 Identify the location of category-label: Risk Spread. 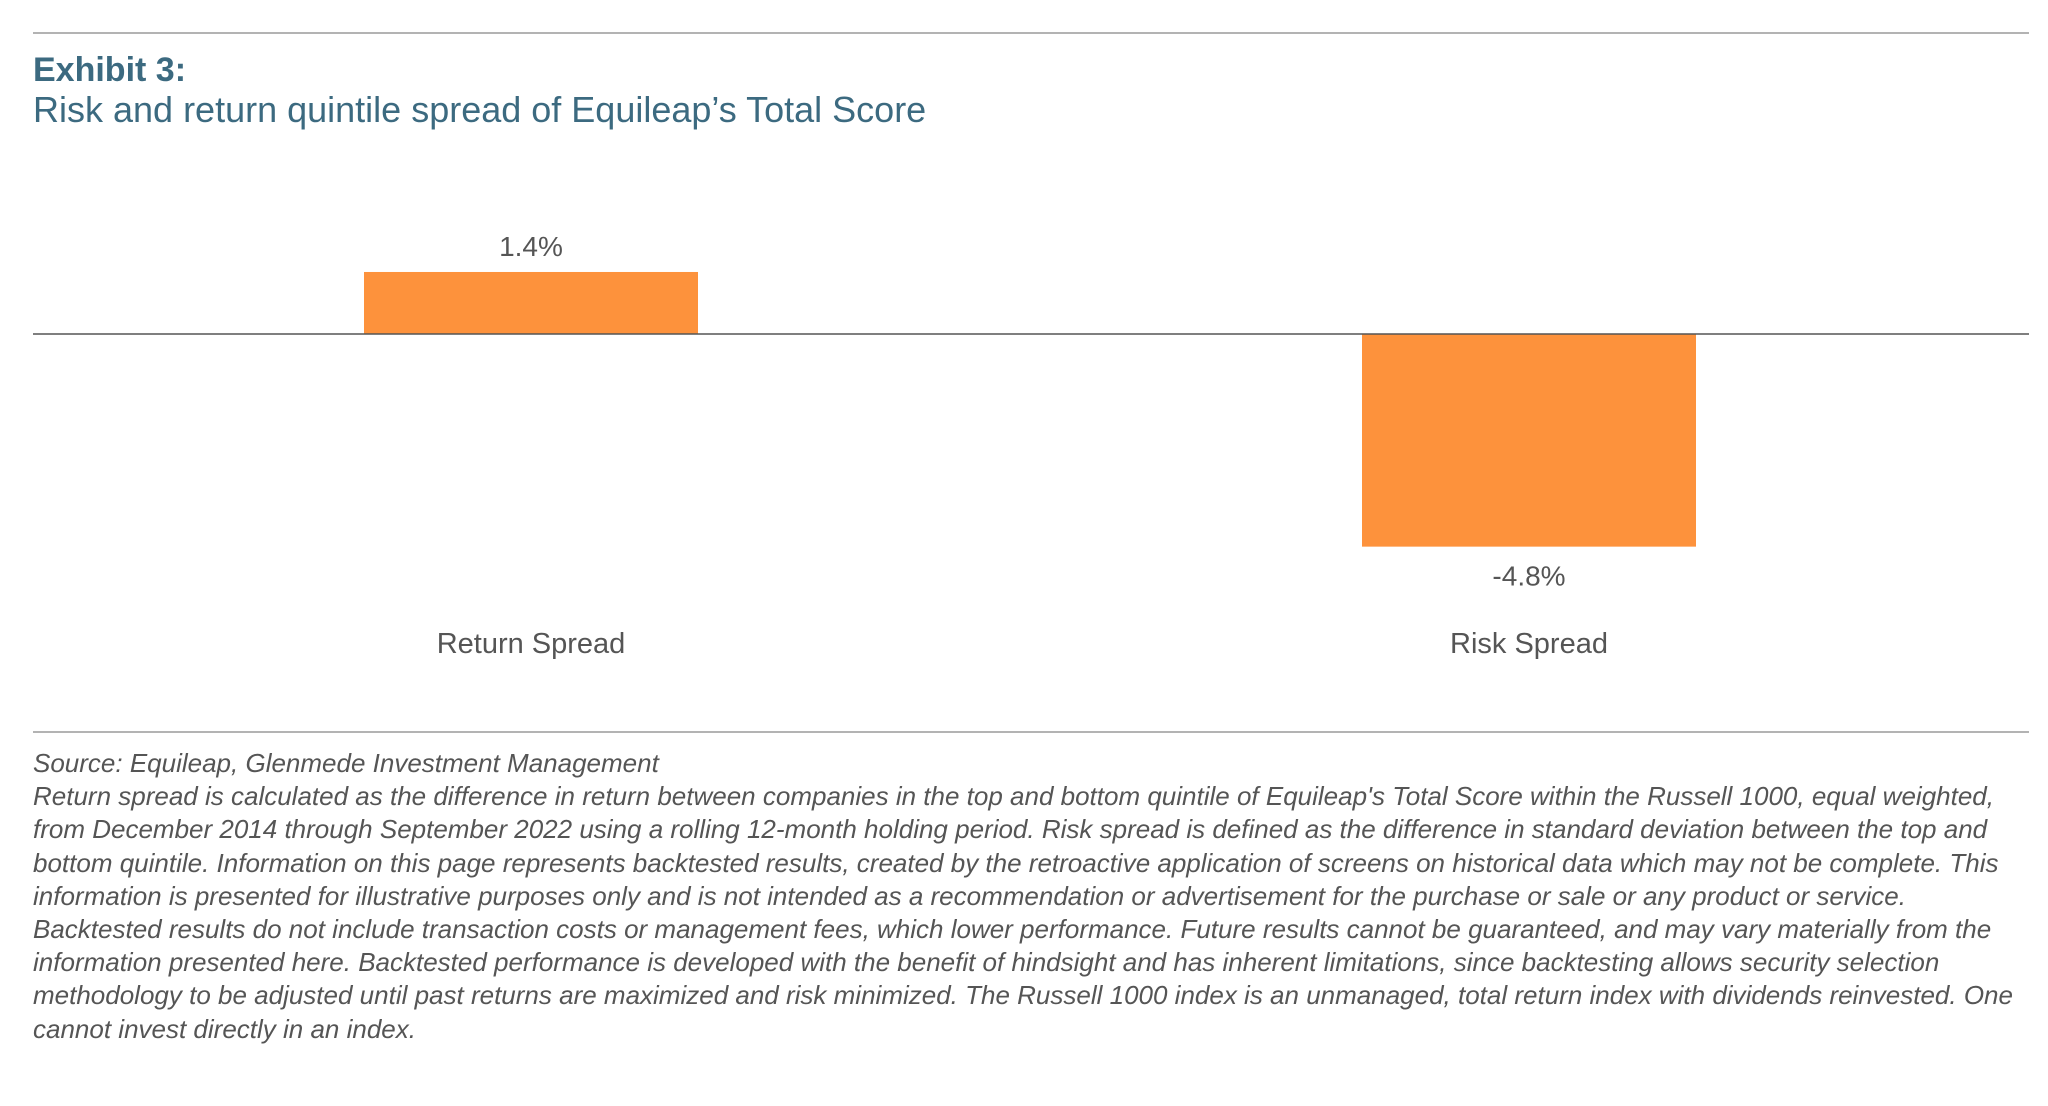
(1529, 644).